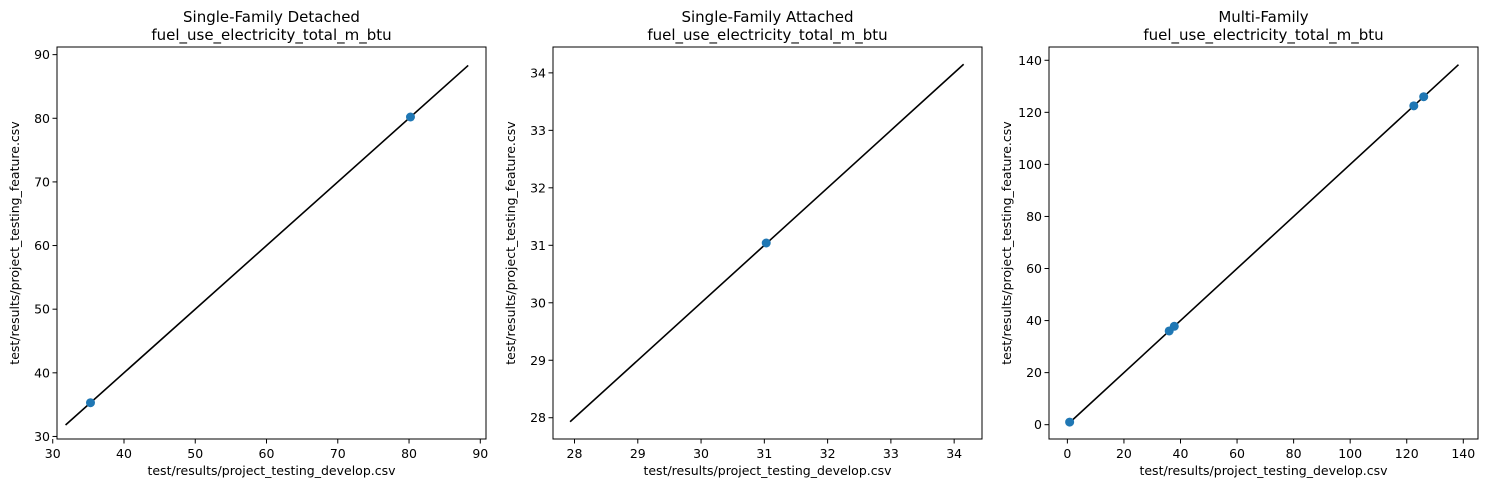  Describe the element at coordinates (538, 72) in the screenshot. I see `y-tick-label: 34` at that location.